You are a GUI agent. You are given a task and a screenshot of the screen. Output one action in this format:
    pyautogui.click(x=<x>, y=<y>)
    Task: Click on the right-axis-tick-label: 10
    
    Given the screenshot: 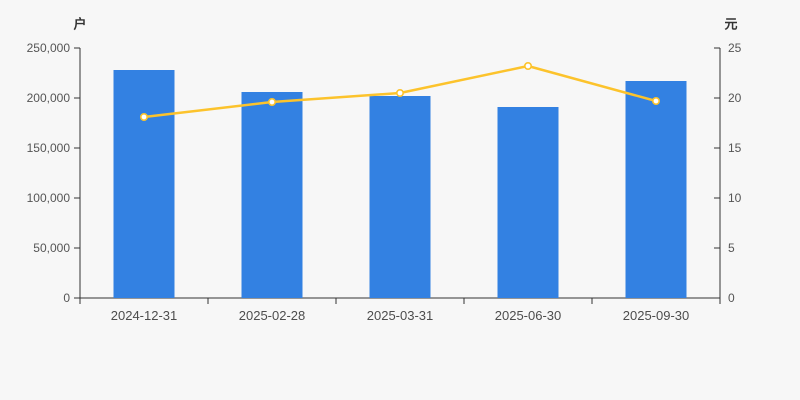 What is the action you would take?
    pyautogui.click(x=735, y=198)
    